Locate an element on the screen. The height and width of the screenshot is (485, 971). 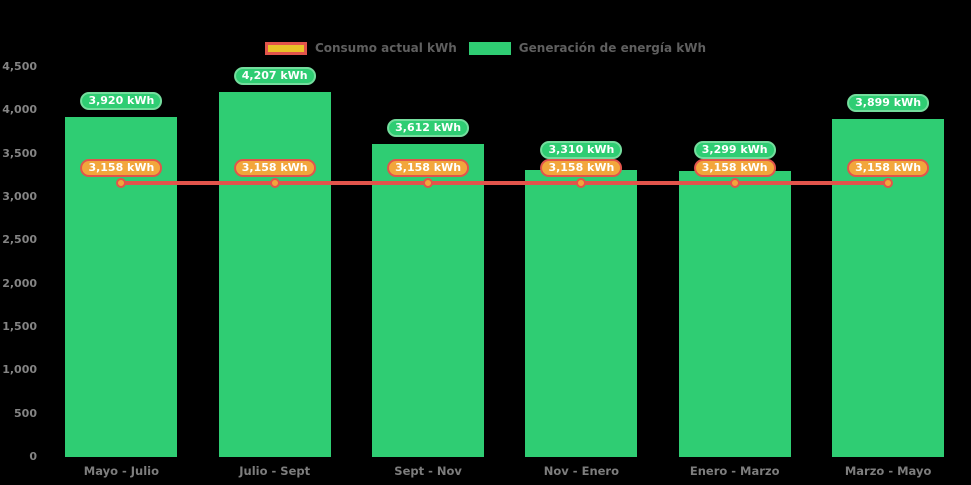
x-axis-category-label: Marzo - Mayo is located at coordinates (888, 471).